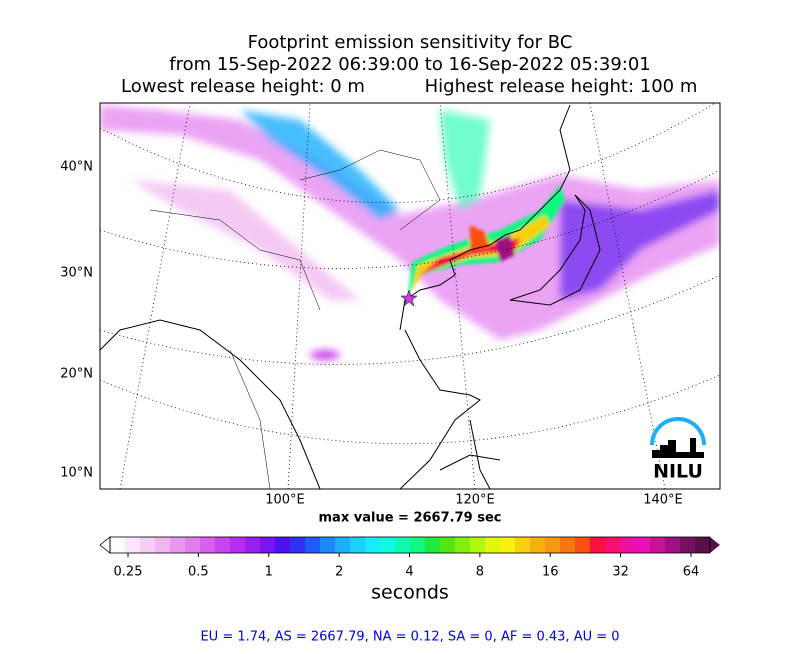 This screenshot has height=654, width=800. I want to click on lon-label: 140°E, so click(663, 500).